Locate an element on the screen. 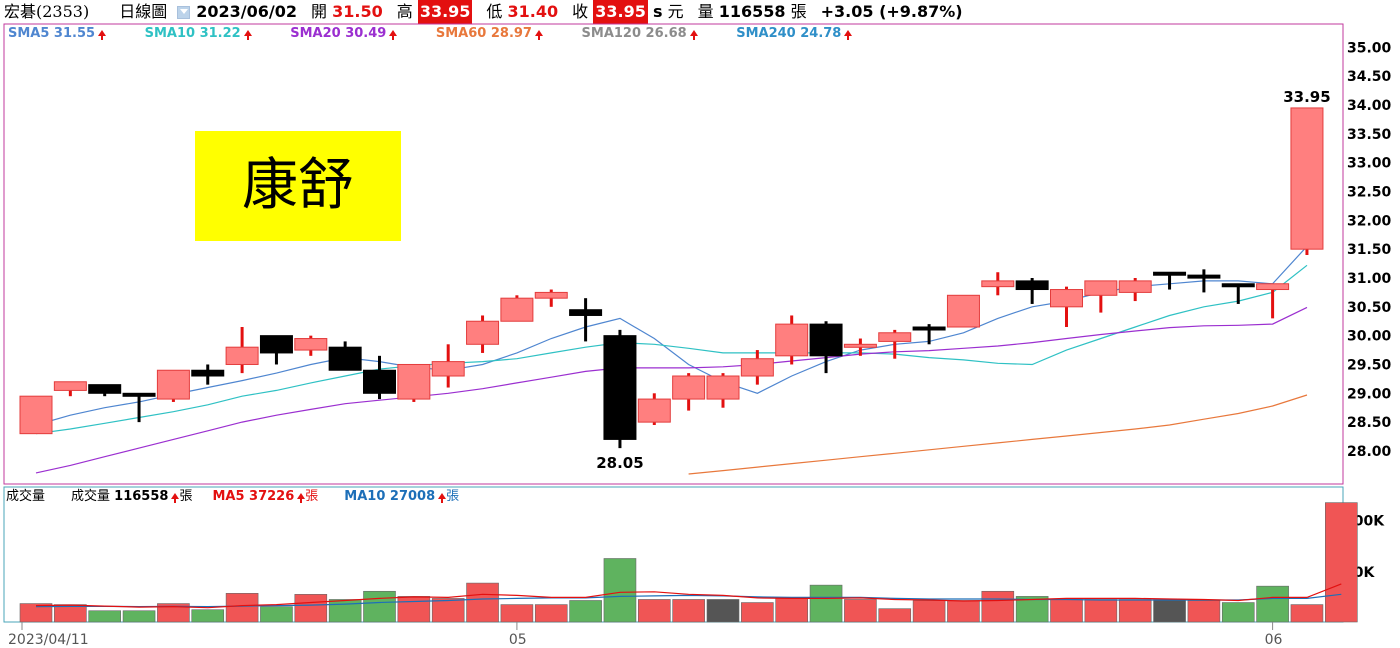  sma5-legend: SMA5 31.55 is located at coordinates (57, 34).